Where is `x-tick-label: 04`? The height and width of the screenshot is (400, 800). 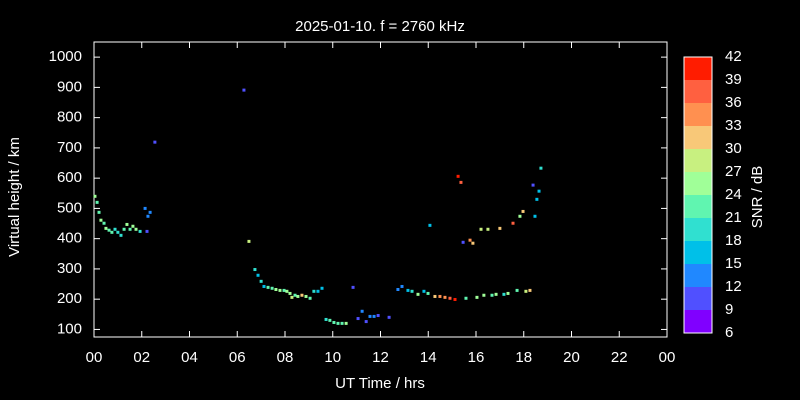 x-tick-label: 04 is located at coordinates (189, 357).